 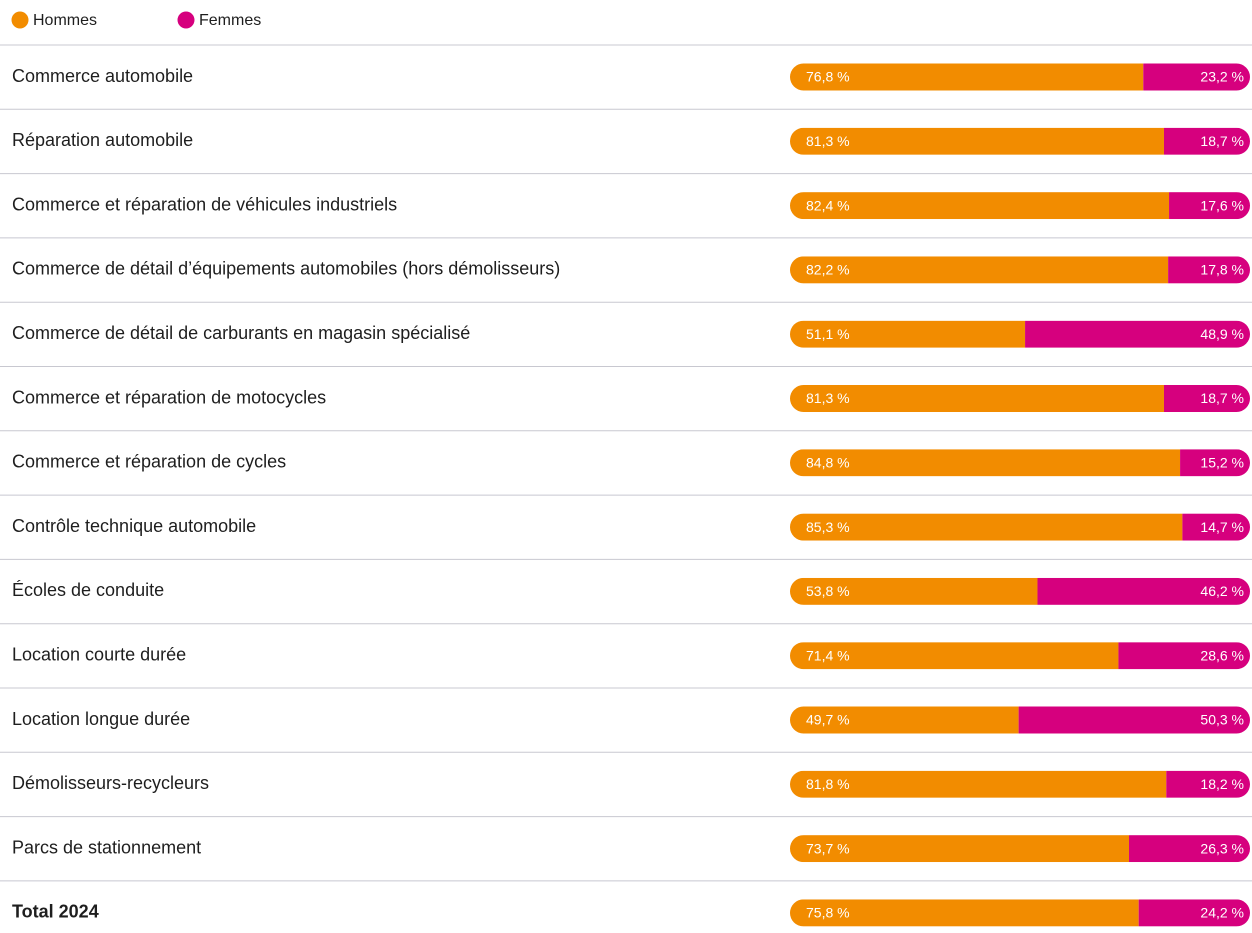 I want to click on value-label: 26,3 %, so click(x=1222, y=848).